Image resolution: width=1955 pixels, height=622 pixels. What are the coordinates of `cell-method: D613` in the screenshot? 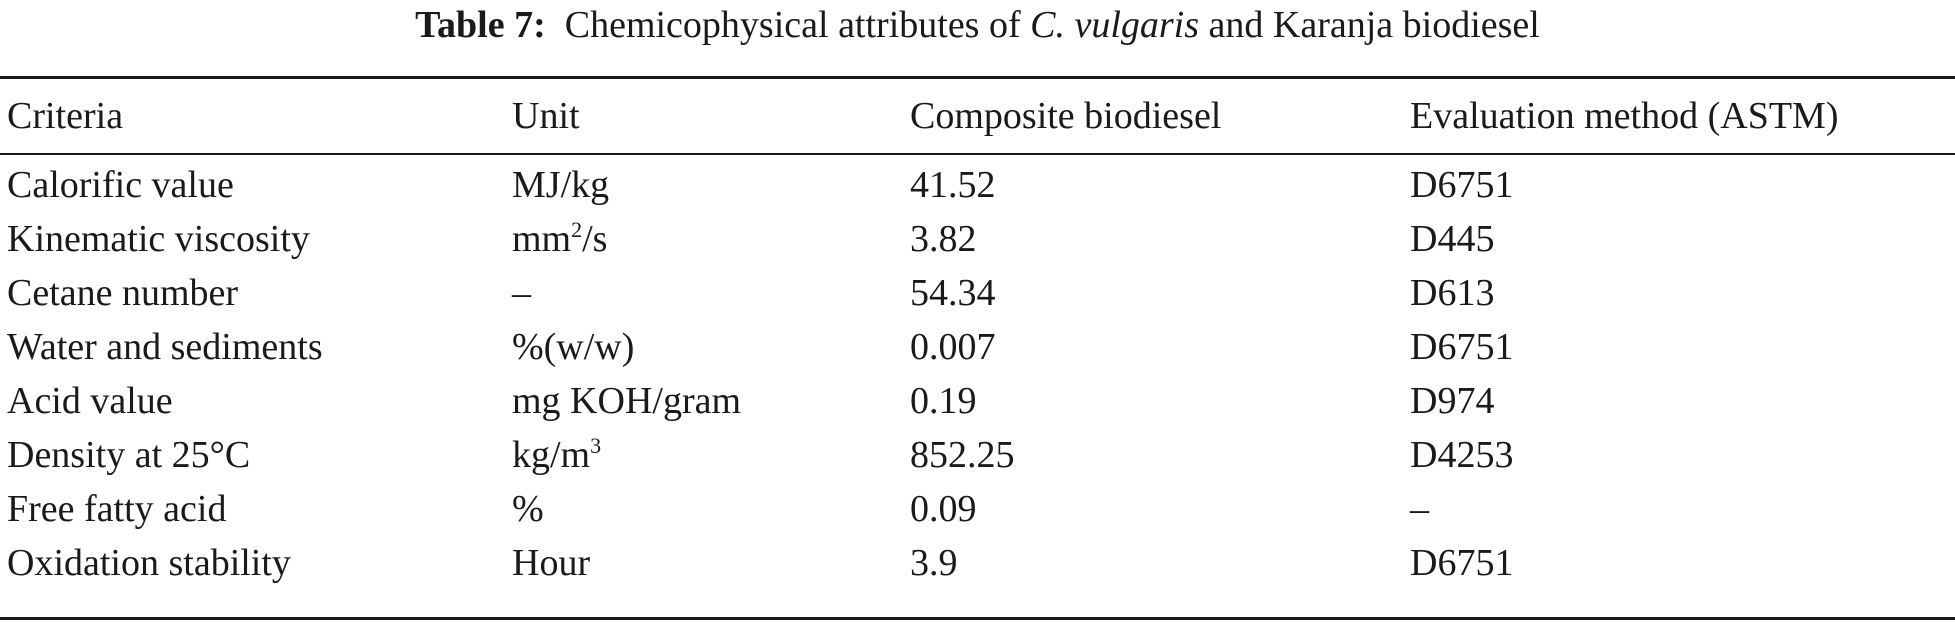 It's located at (1452, 293).